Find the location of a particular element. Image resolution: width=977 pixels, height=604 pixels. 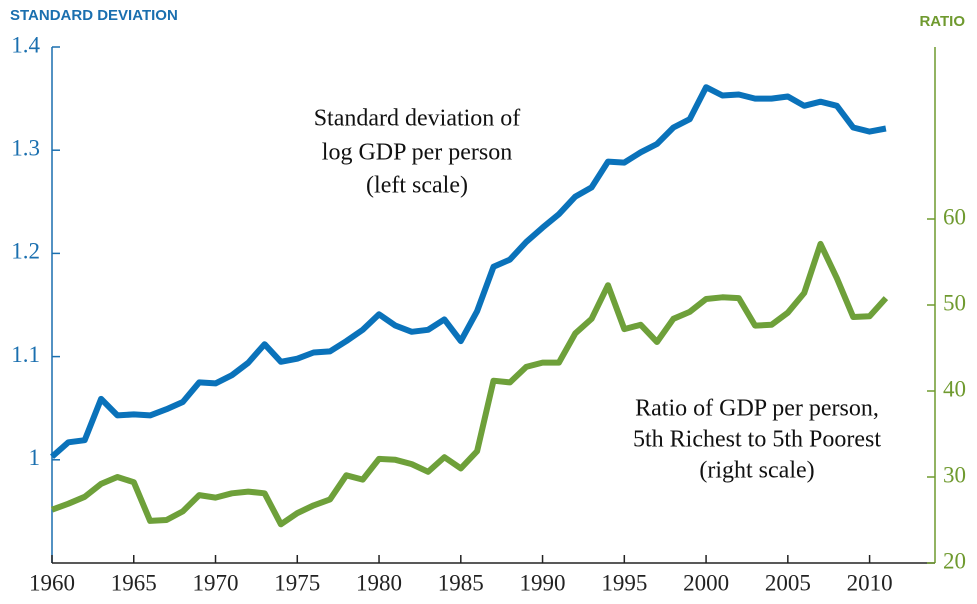

y2-tick-label: 60 is located at coordinates (954, 216).